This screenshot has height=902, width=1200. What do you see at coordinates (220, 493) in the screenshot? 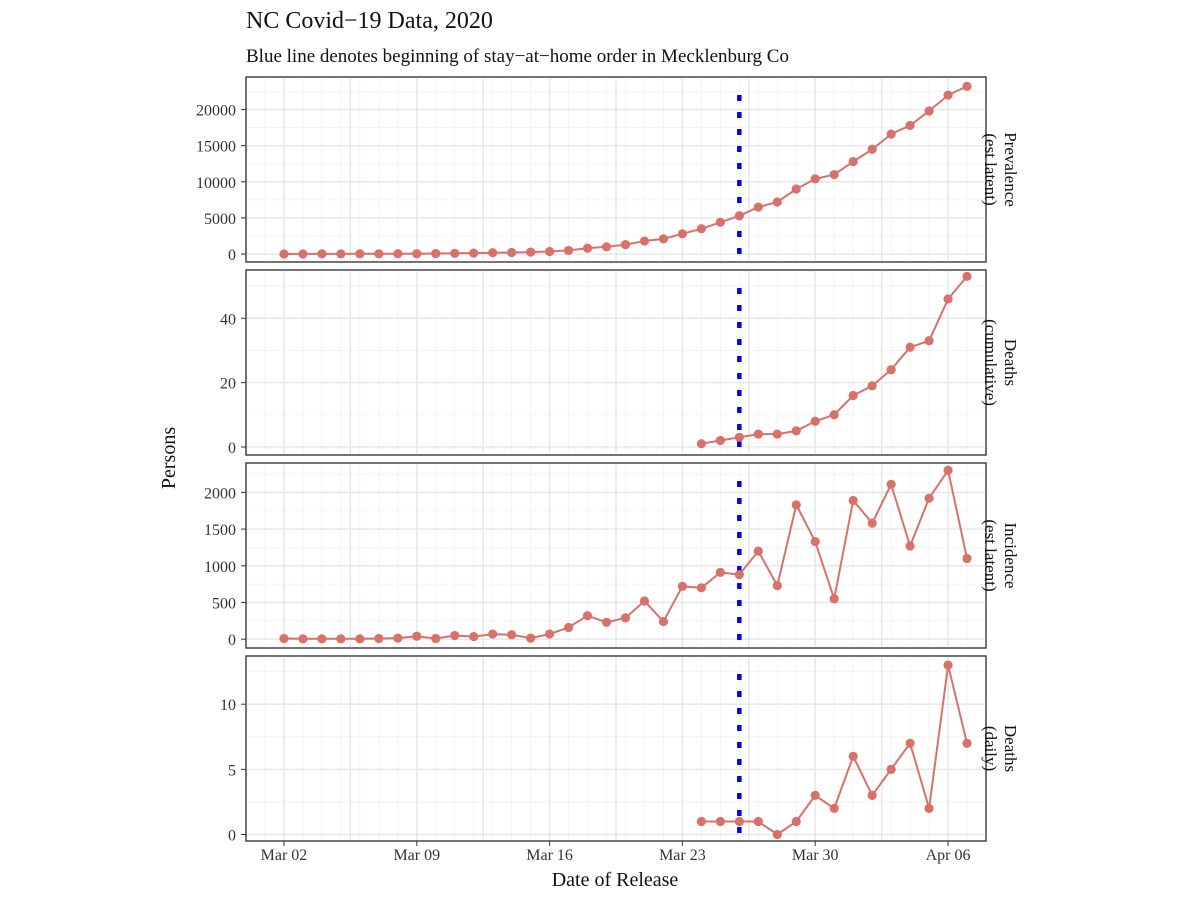
I see `y-tick-label: 2000` at bounding box center [220, 493].